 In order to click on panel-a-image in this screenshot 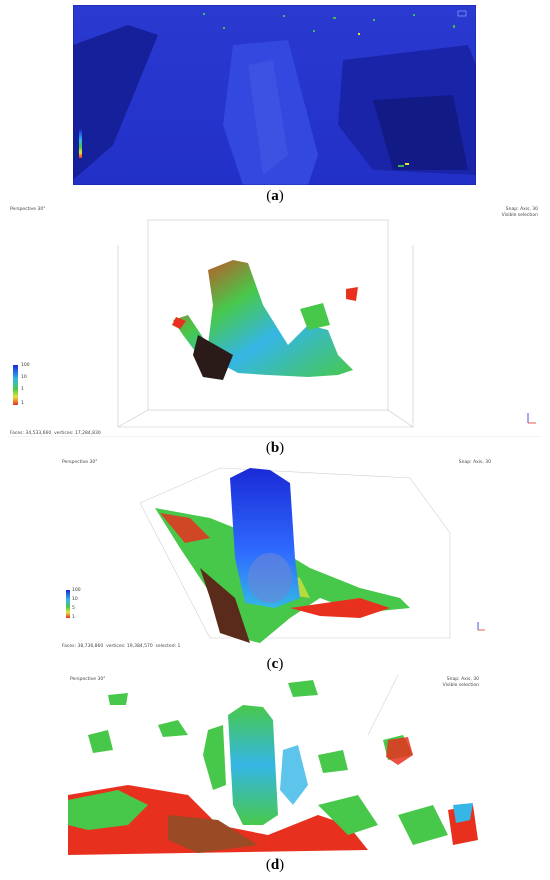, I will do `click(274, 95)`.